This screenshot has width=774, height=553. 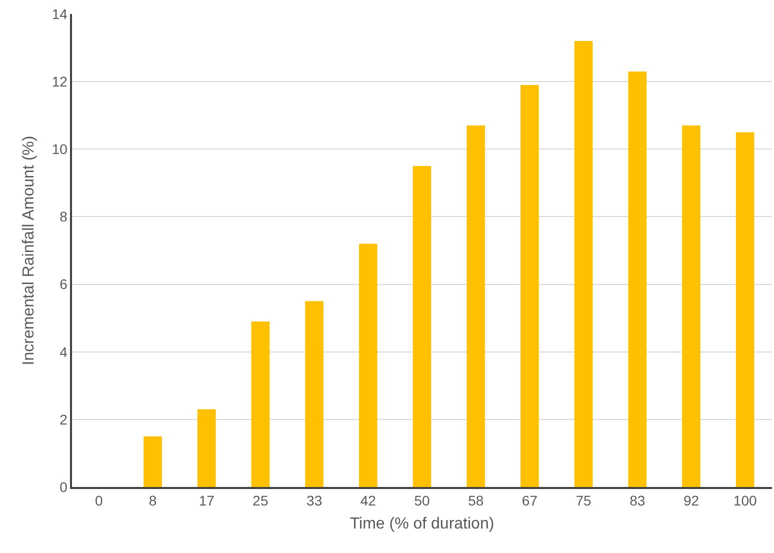 What do you see at coordinates (422, 500) in the screenshot?
I see `x-tick-label: 50` at bounding box center [422, 500].